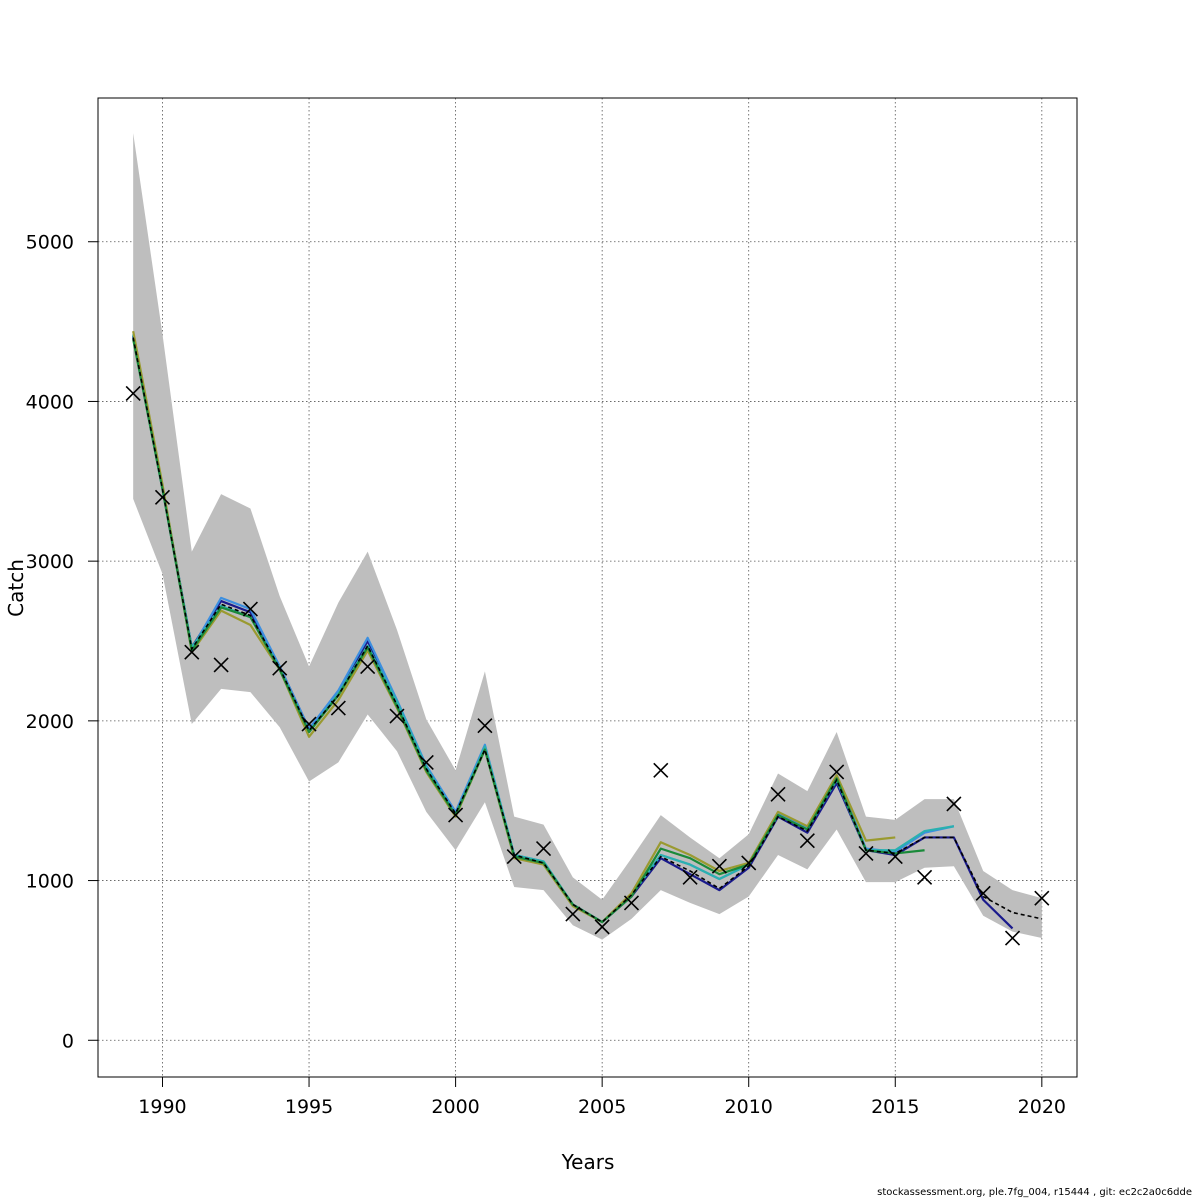  What do you see at coordinates (50, 243) in the screenshot?
I see `y-tick-label: 5000` at bounding box center [50, 243].